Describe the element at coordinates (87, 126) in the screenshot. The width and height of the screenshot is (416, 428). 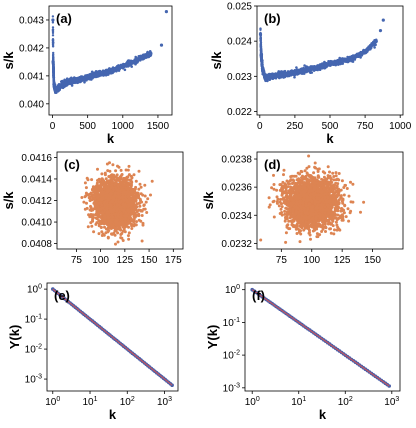
I see `x-tick-label: 500` at that location.